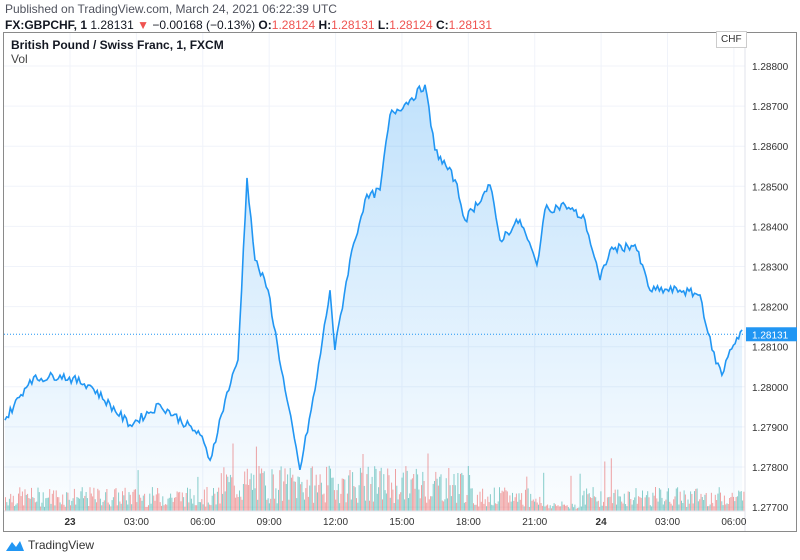 Image resolution: width=800 pixels, height=560 pixels. Describe the element at coordinates (468, 522) in the screenshot. I see `x-tick-label: 18:00` at that location.